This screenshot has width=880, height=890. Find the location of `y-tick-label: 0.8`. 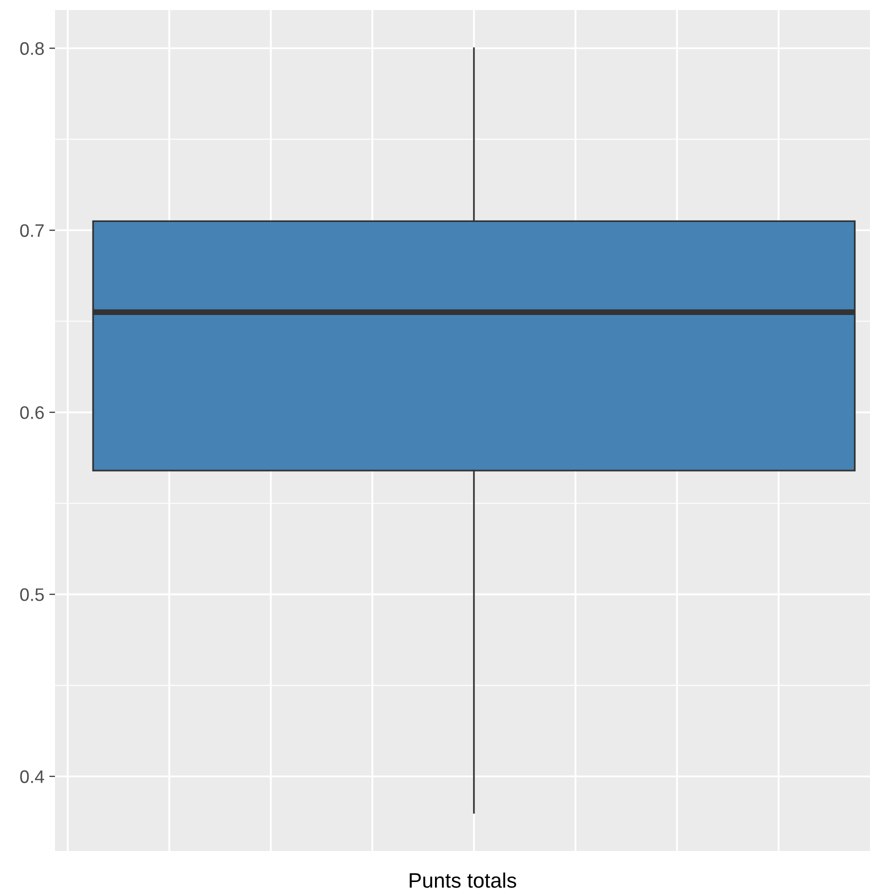

y-tick-label: 0.8 is located at coordinates (32, 48).